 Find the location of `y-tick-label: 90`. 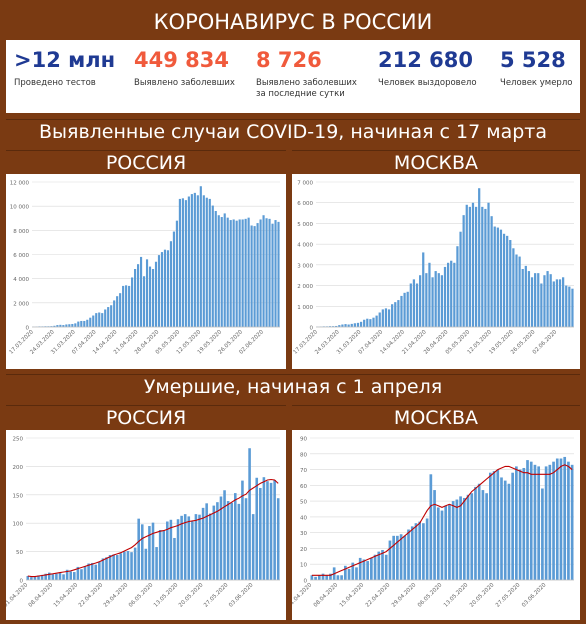

y-tick-label: 90 is located at coordinates (303, 440).